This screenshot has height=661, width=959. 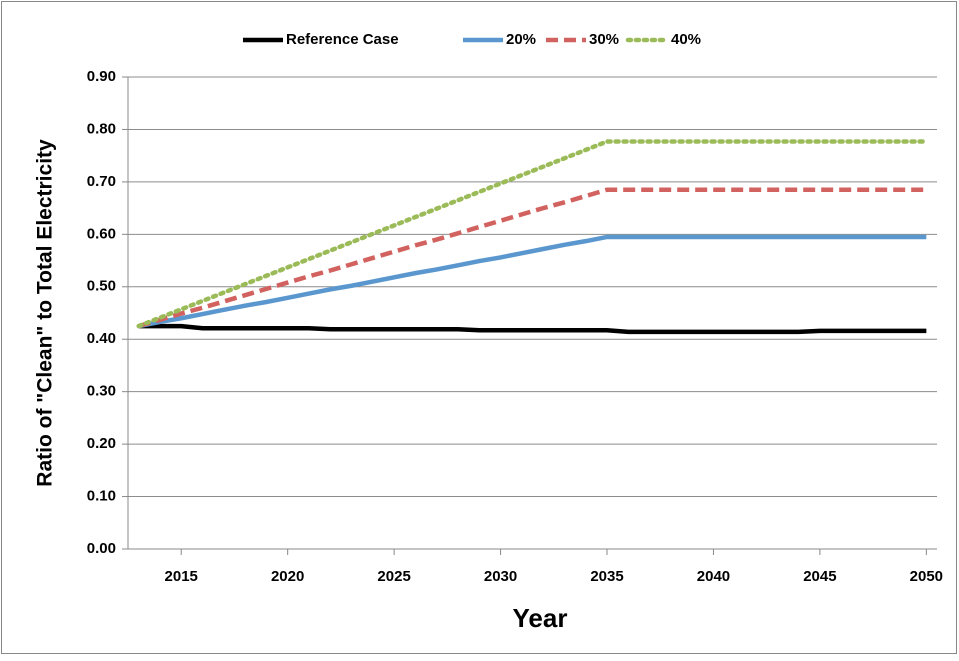 I want to click on x-tick-label: 2020, so click(x=287, y=576).